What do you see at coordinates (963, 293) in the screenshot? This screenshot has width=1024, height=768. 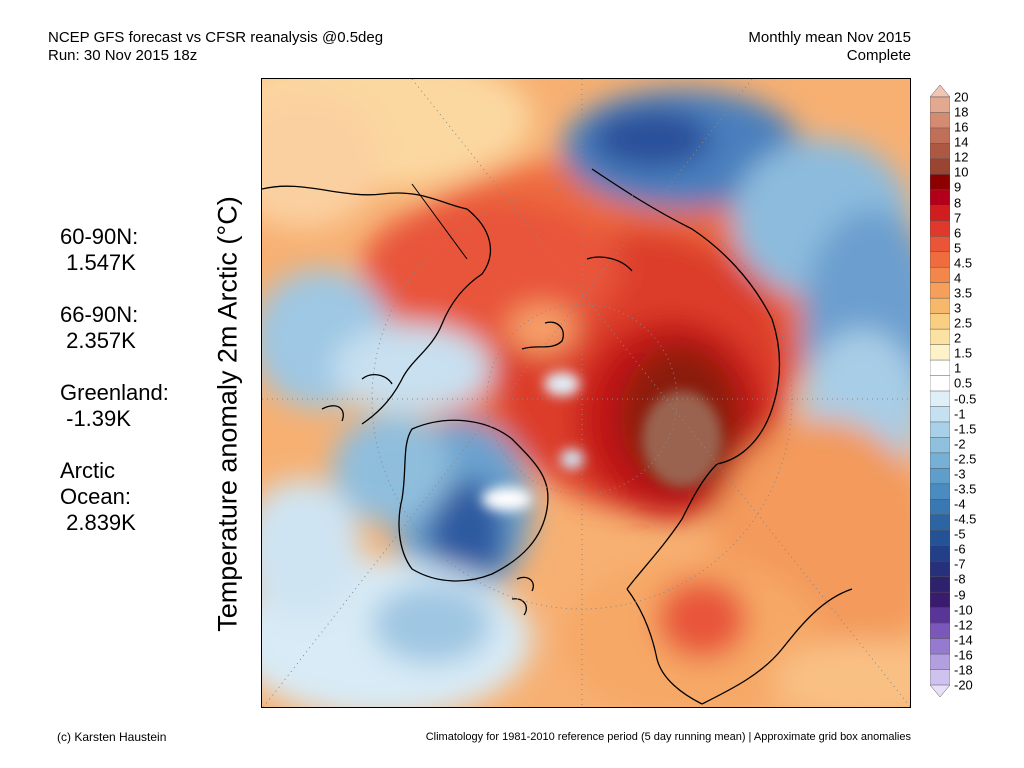 I see `colorbar-tick-label: 3.5` at bounding box center [963, 293].